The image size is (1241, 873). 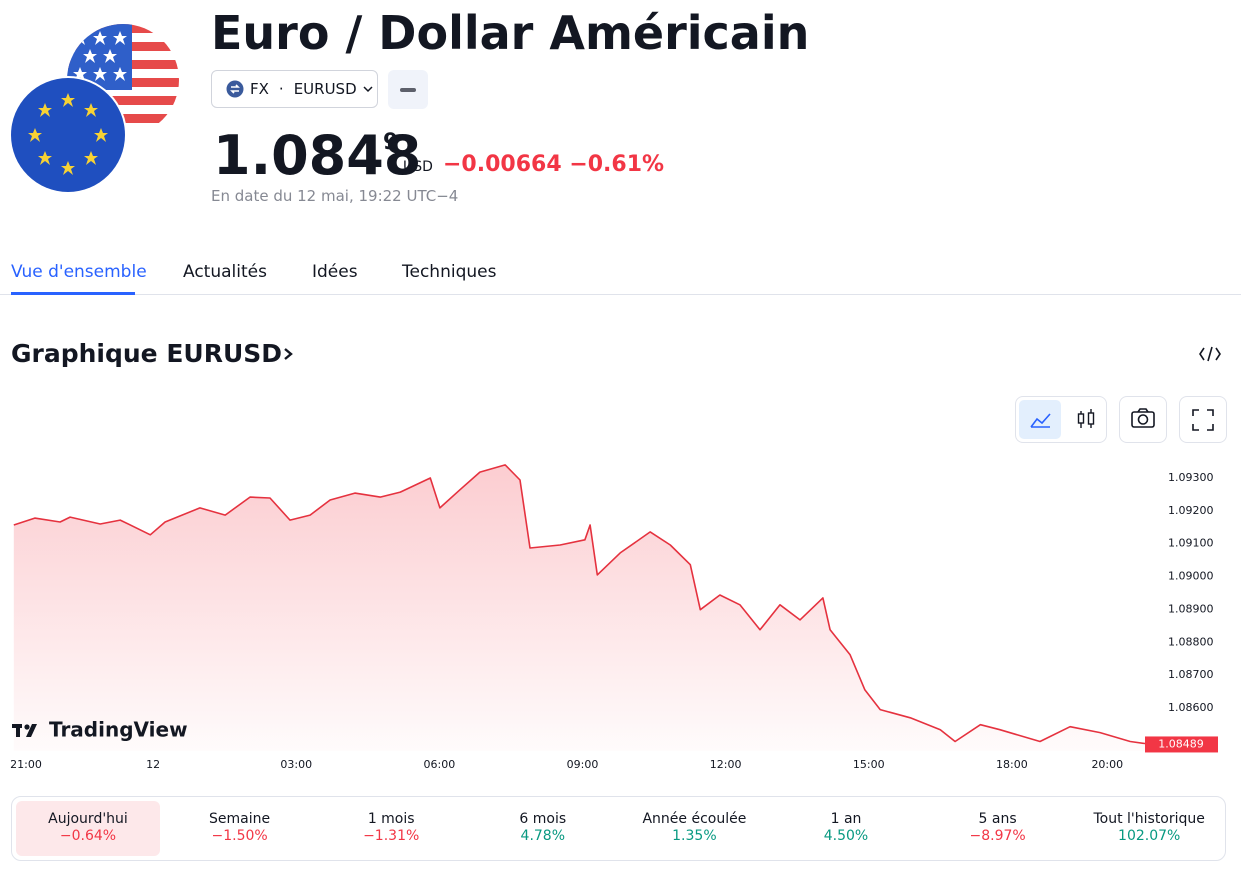 I want to click on x-tick-label: 18:00, so click(x=1012, y=764).